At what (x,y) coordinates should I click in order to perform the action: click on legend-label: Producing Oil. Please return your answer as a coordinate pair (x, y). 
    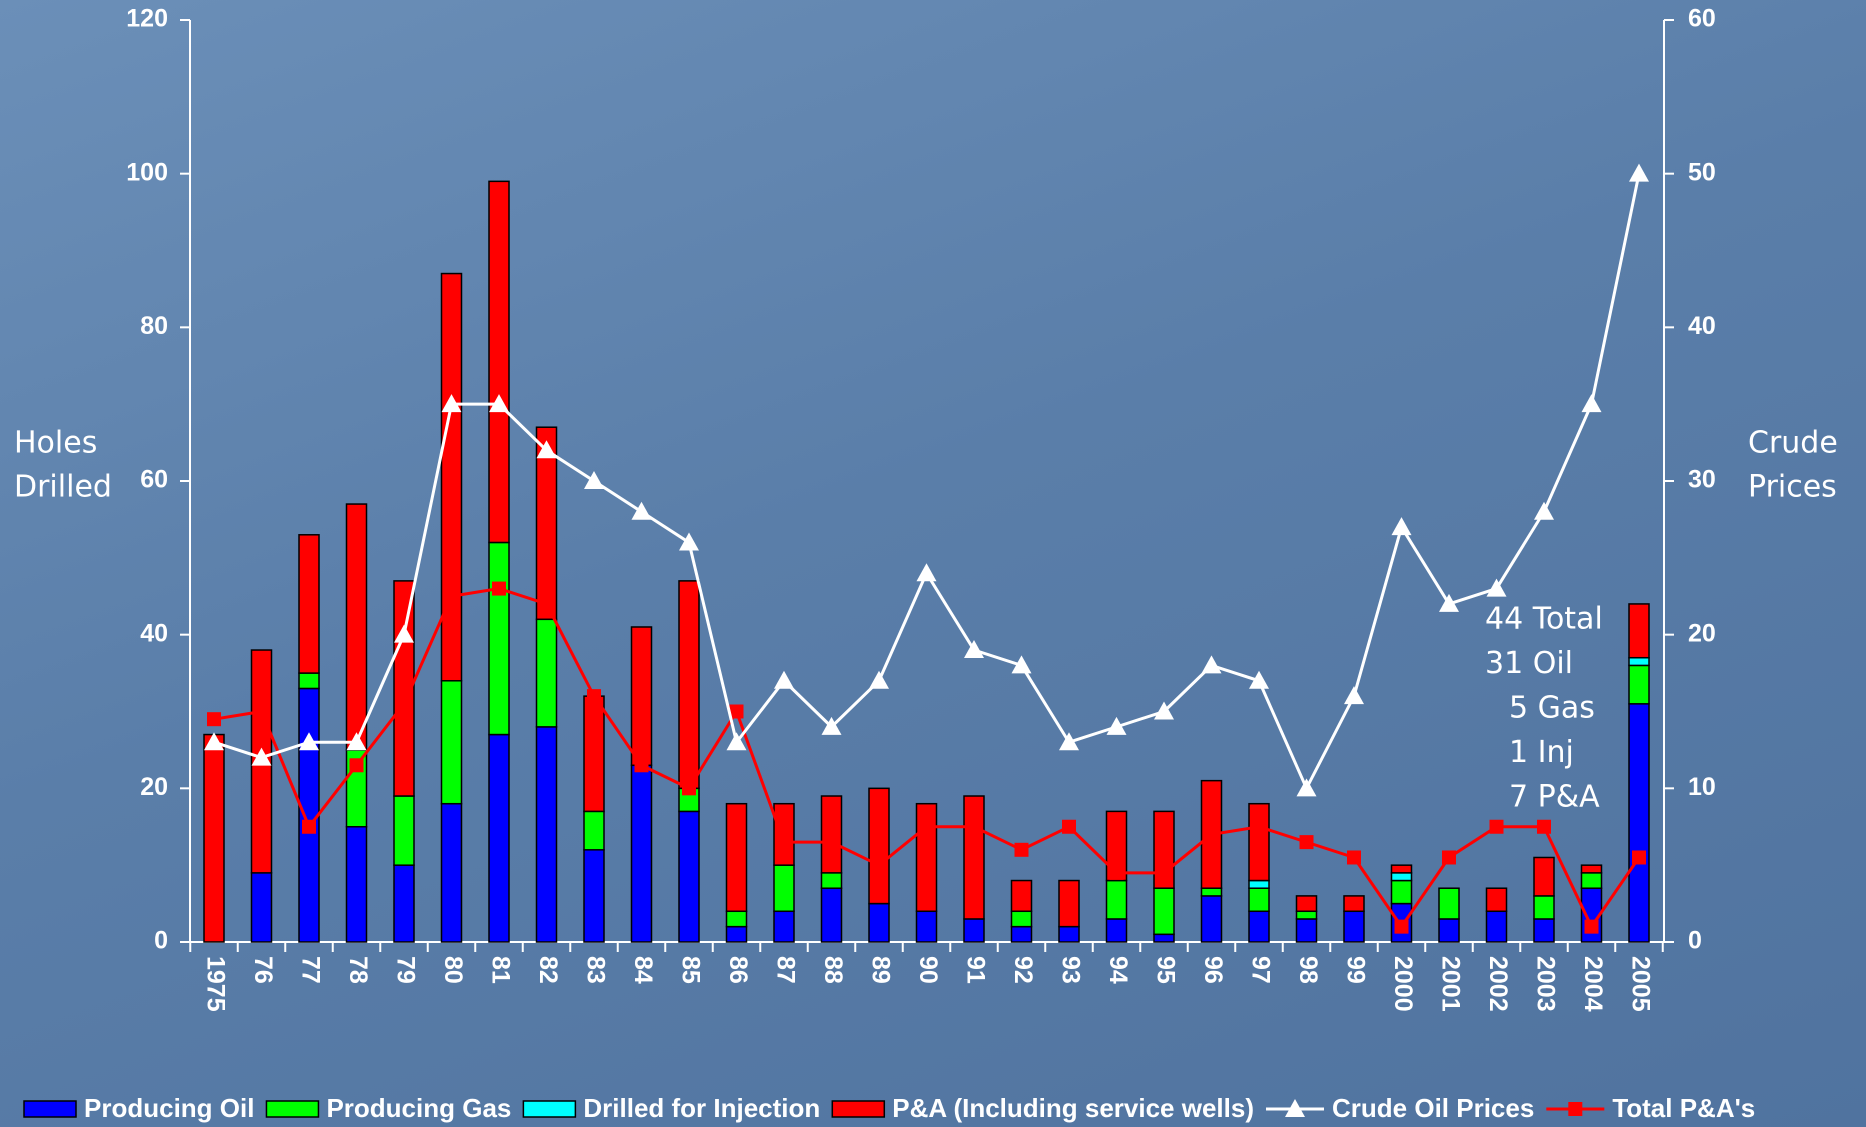
    Looking at the image, I should click on (169, 1108).